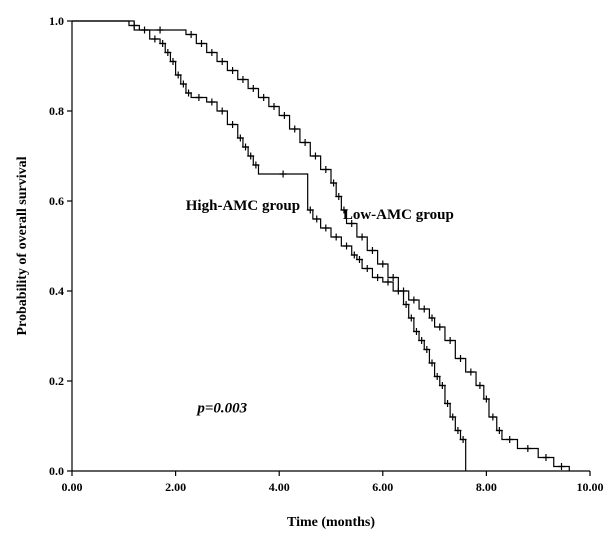  Describe the element at coordinates (56, 201) in the screenshot. I see `y-tick-label: 0.6` at that location.